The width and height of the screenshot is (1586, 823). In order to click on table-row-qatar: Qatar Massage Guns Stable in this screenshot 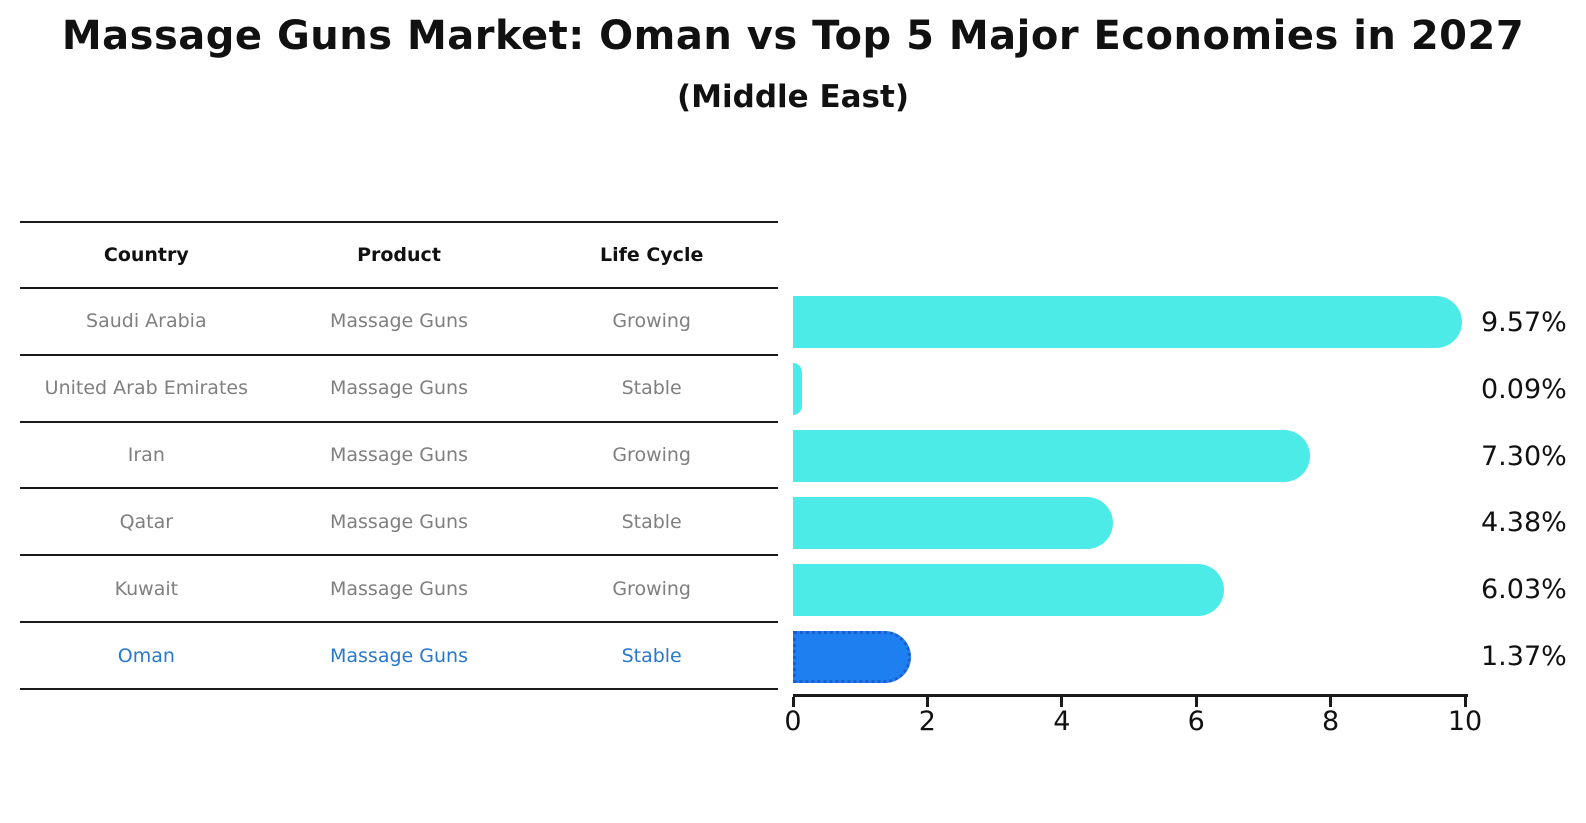, I will do `click(399, 523)`.